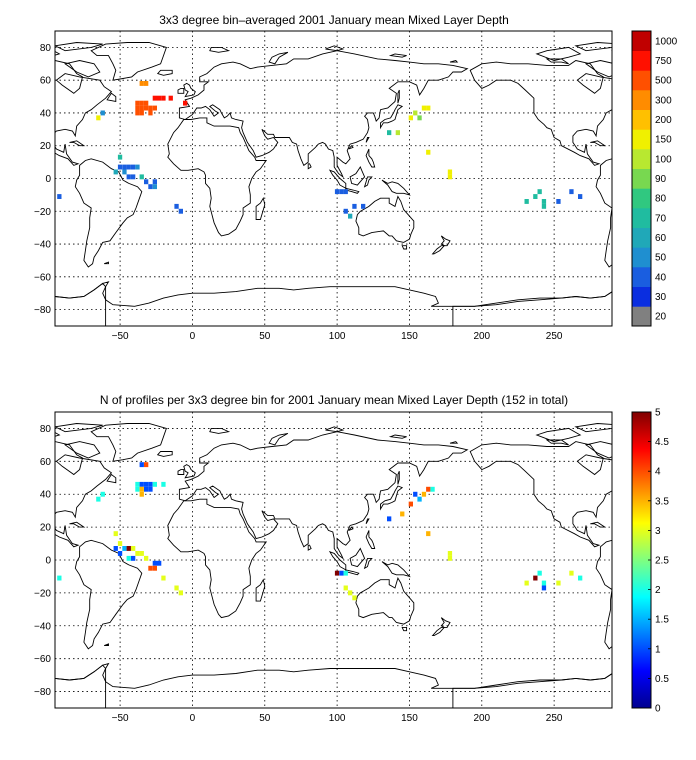 This screenshot has width=696, height=760. Describe the element at coordinates (661, 218) in the screenshot. I see `colorbar-label: 70` at that location.